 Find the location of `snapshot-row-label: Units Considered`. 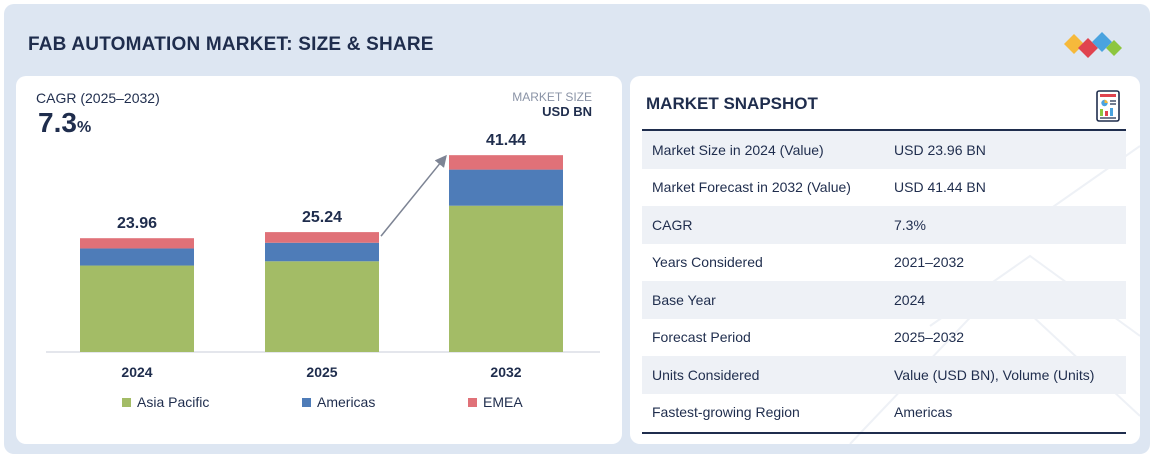

snapshot-row-label: Units Considered is located at coordinates (763, 375).